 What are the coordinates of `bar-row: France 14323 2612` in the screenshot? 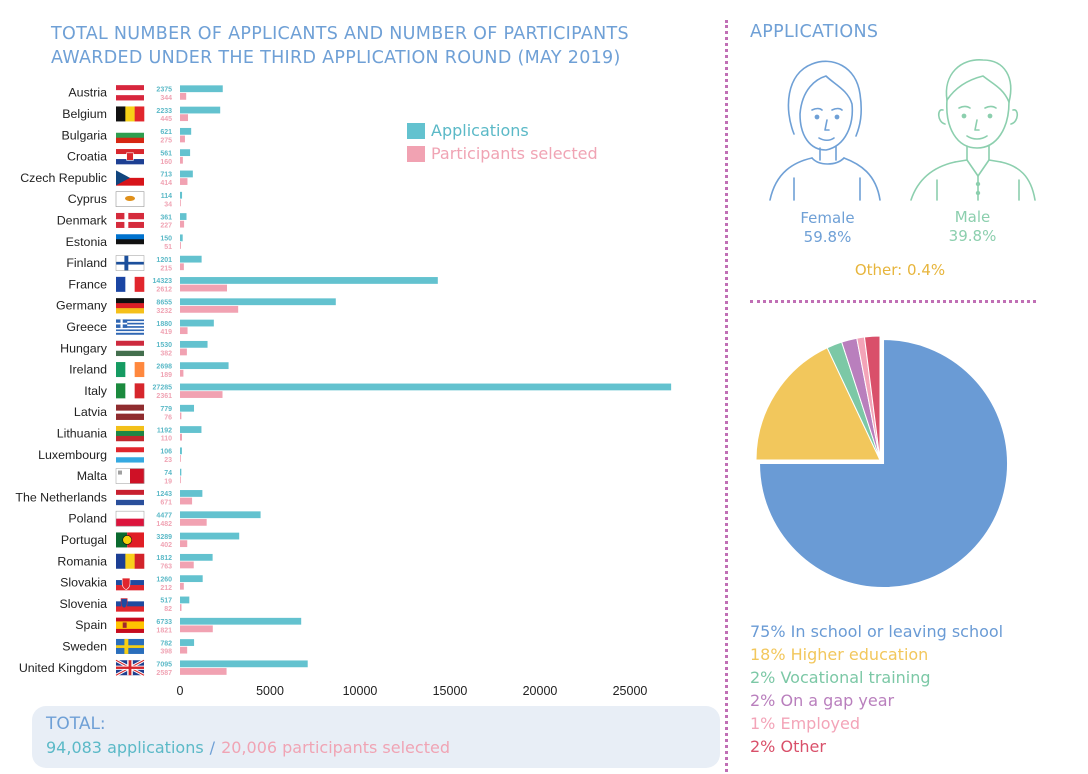 It's located at (253, 285).